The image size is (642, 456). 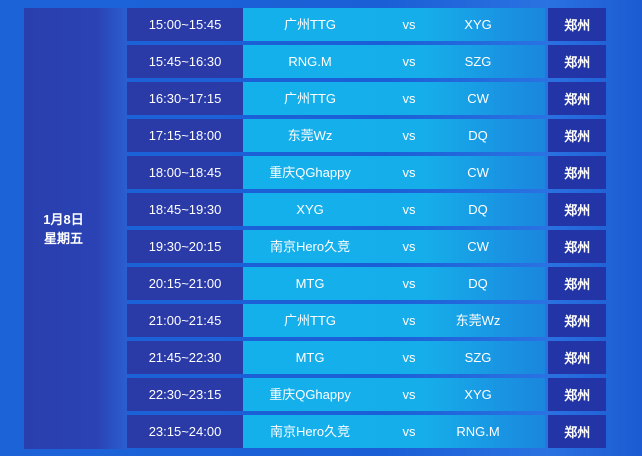 I want to click on table-row: 23:15~24:00 南京Hero久竞 vs RNG.M 郑州, so click(x=366, y=431).